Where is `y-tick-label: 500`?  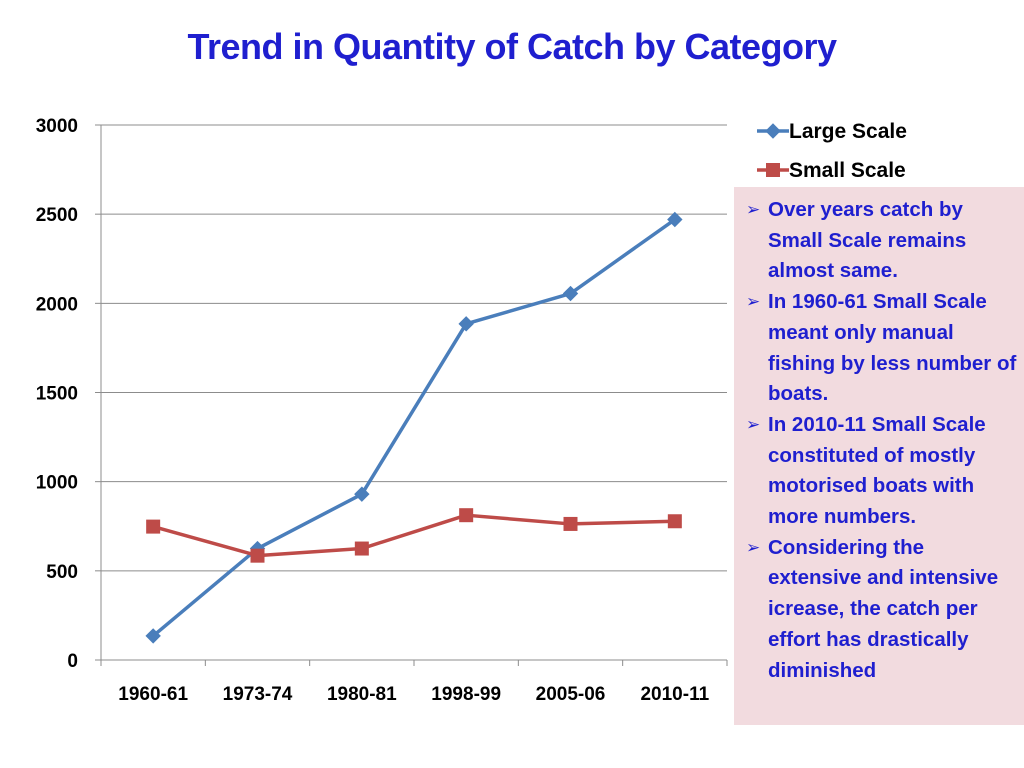 y-tick-label: 500 is located at coordinates (62, 572).